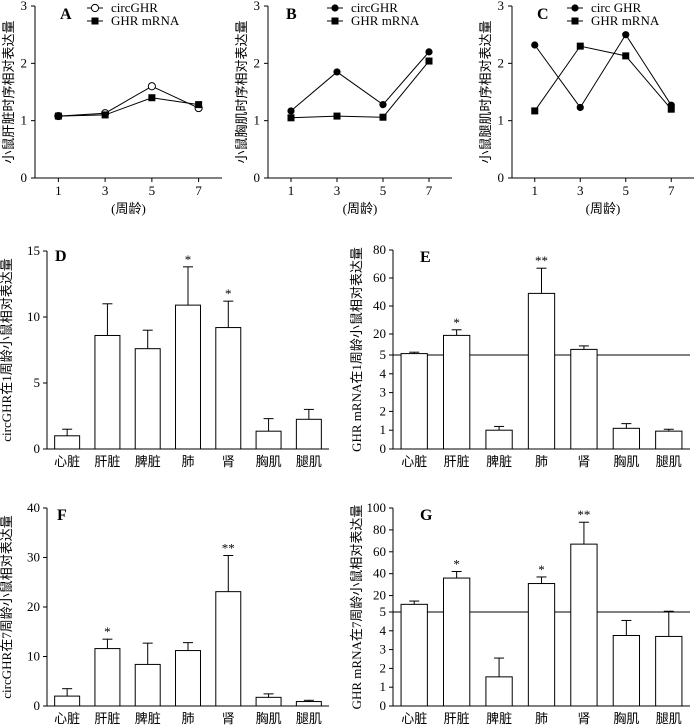 The image size is (700, 728). I want to click on x-tick-label: 肺, so click(541, 718).